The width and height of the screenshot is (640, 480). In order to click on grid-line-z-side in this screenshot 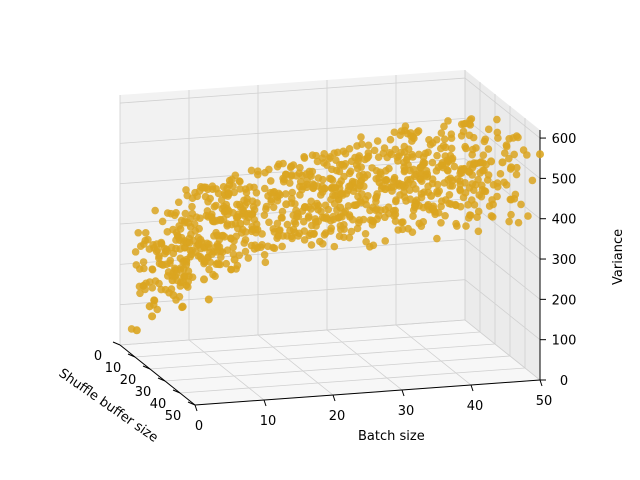, I will do `click(502, 350)`.